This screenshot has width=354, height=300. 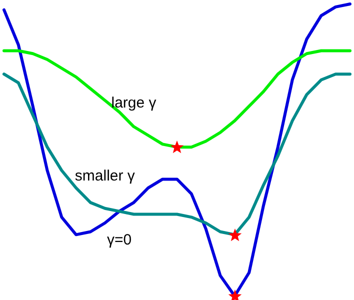 I want to click on series-label: γ=0, so click(x=119, y=240).